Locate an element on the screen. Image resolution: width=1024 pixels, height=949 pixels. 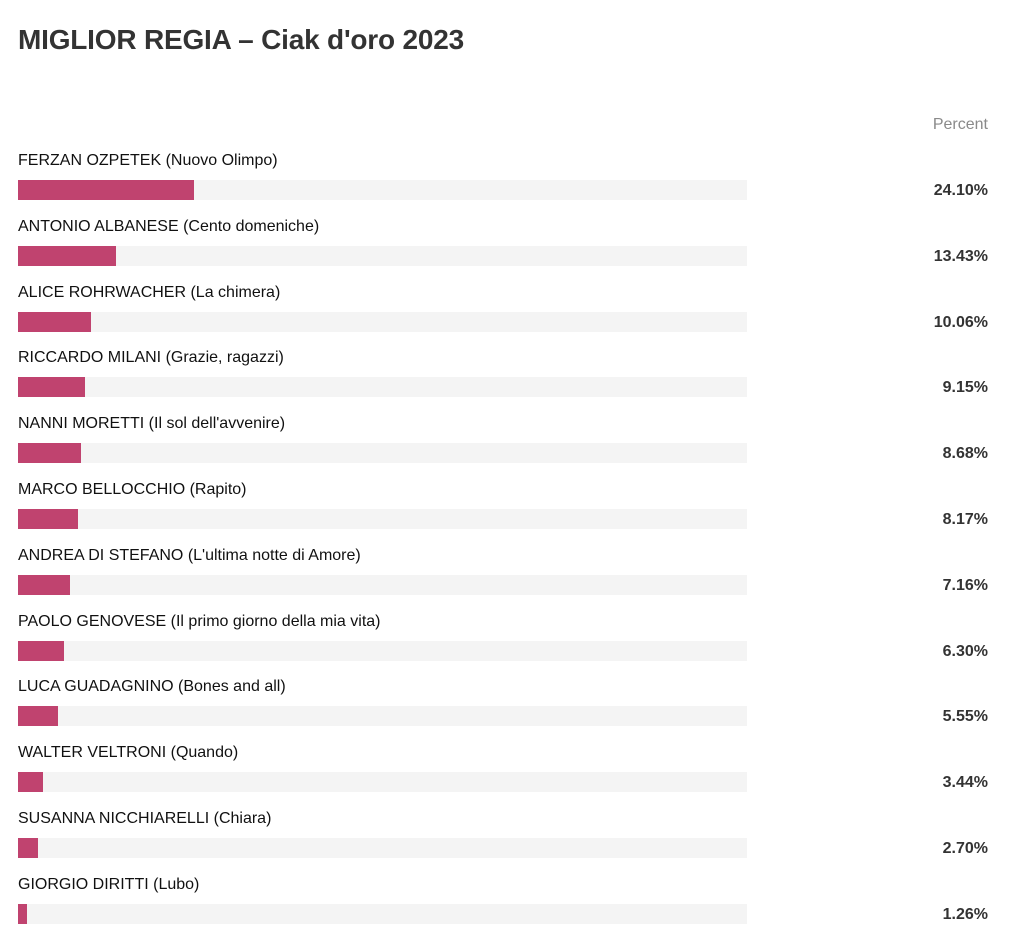
bar-value-label: 9.15% is located at coordinates (965, 388).